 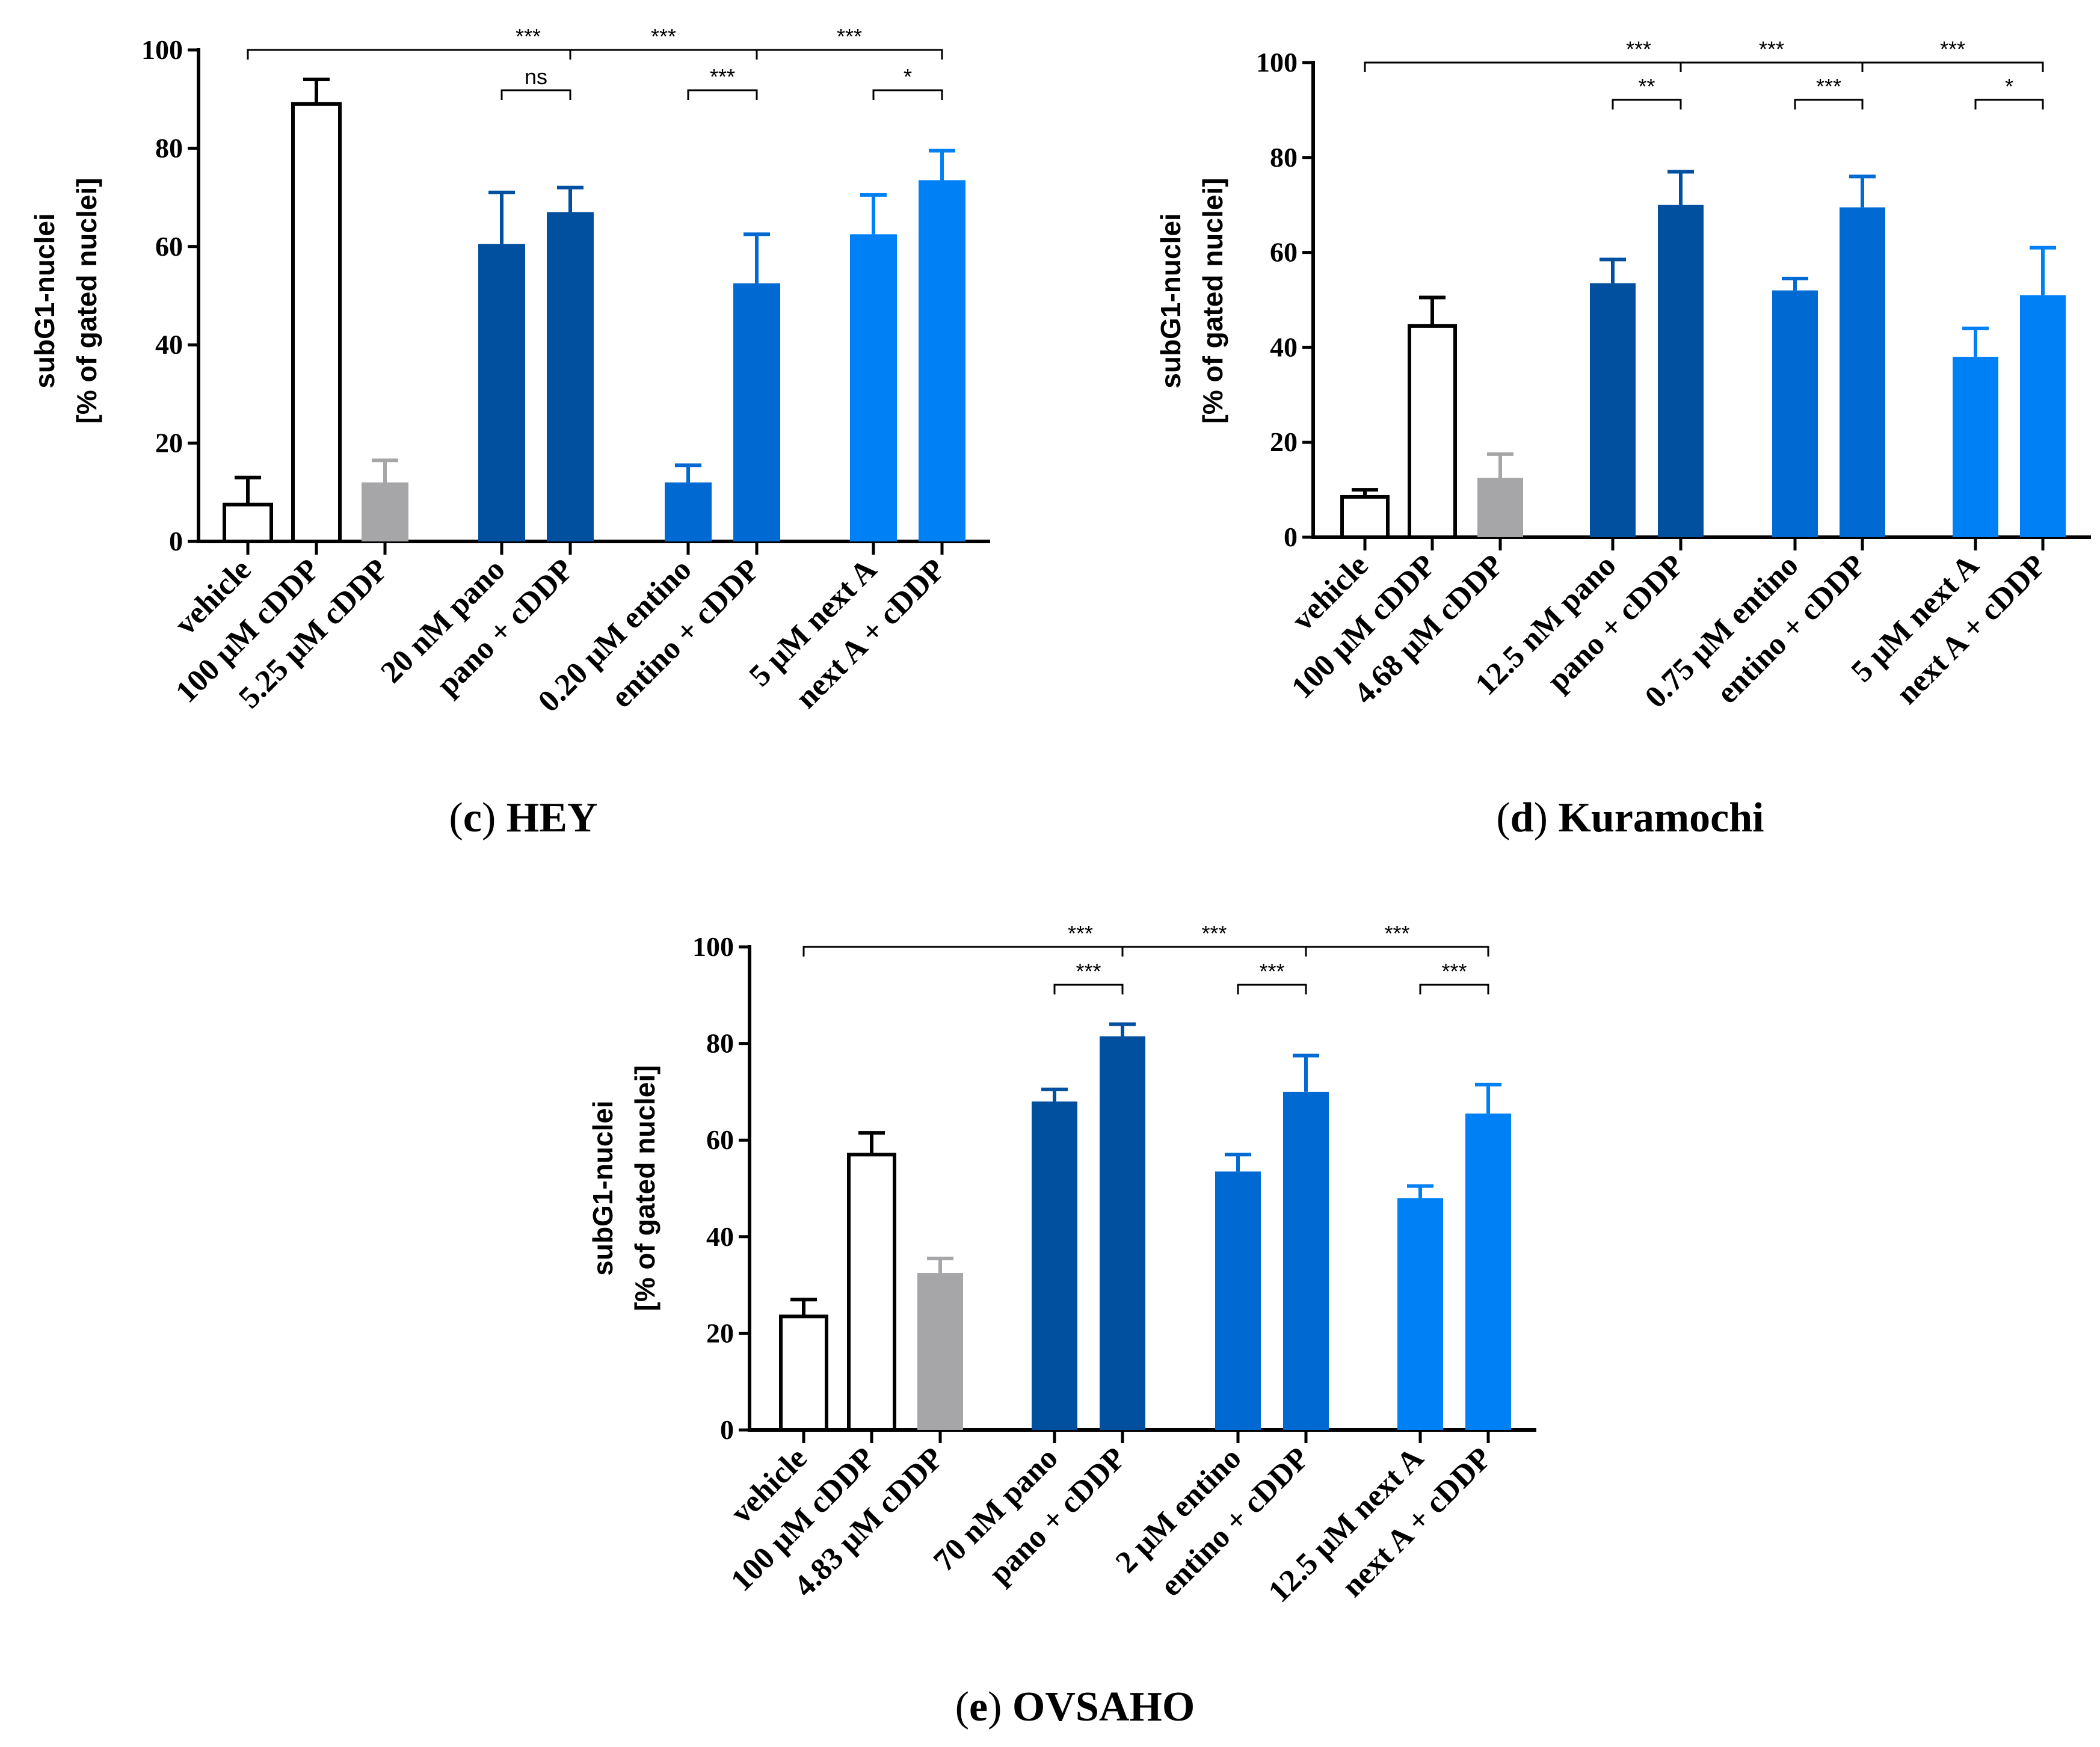 What do you see at coordinates (536, 76) in the screenshot?
I see `significance-label: ns` at bounding box center [536, 76].